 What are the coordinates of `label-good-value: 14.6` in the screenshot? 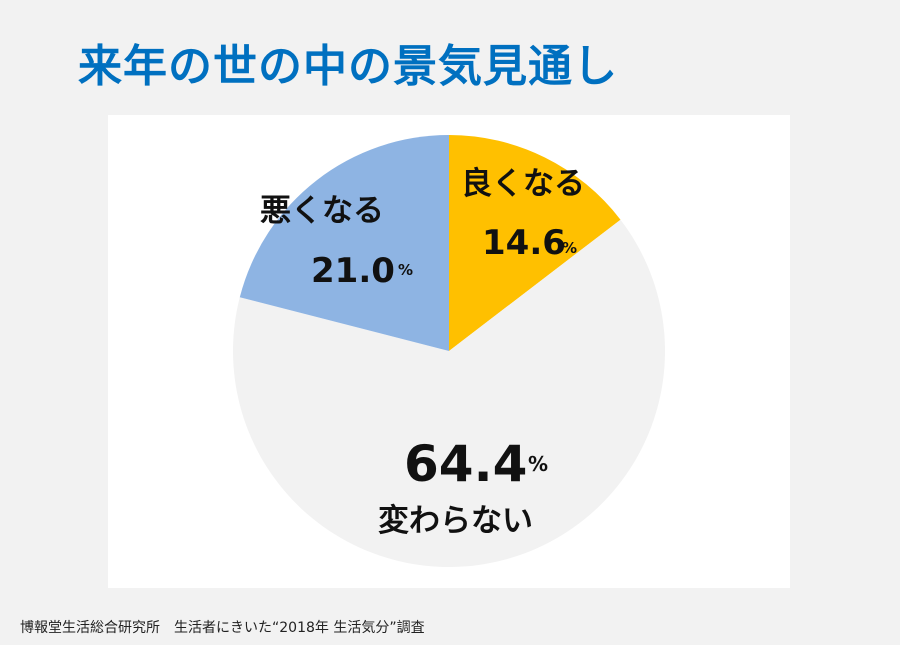 It's located at (524, 243).